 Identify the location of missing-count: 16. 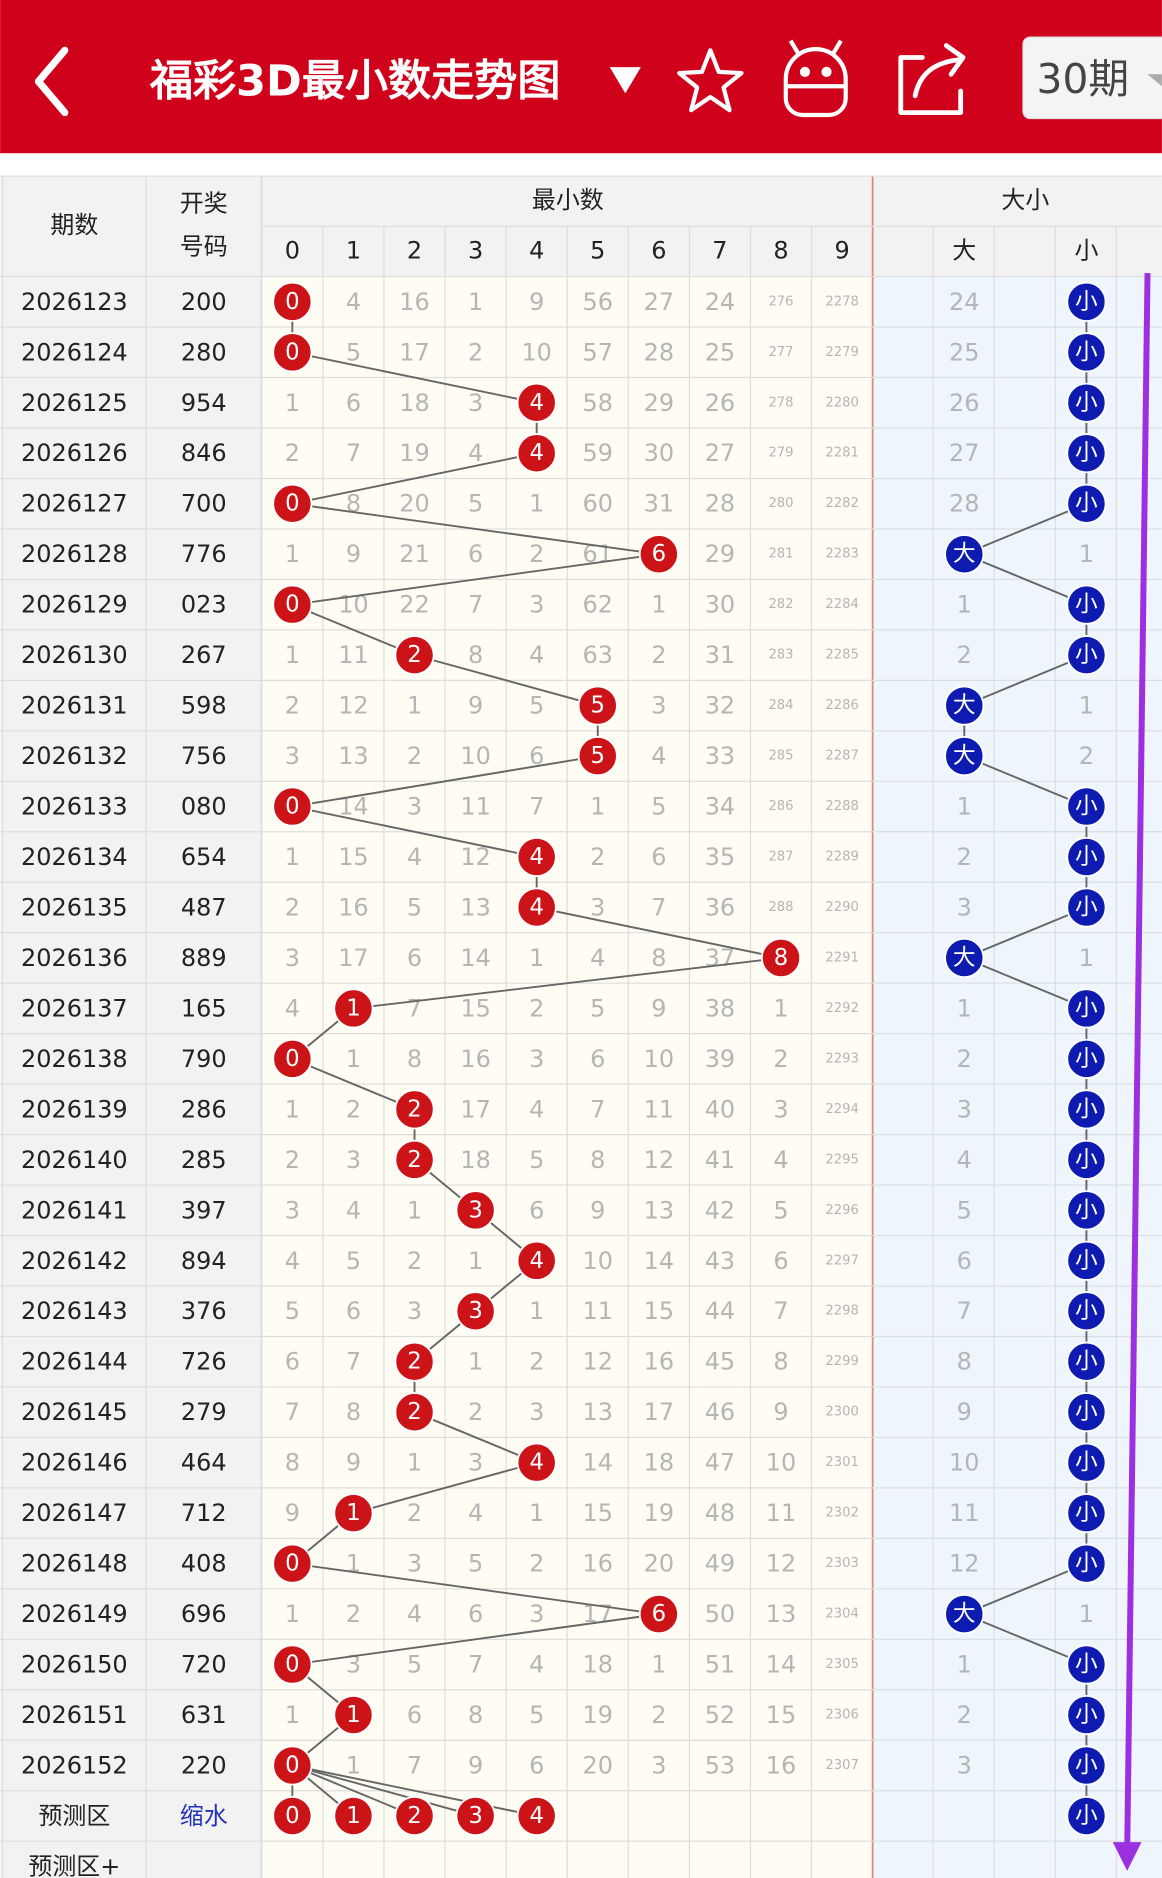
(781, 1765).